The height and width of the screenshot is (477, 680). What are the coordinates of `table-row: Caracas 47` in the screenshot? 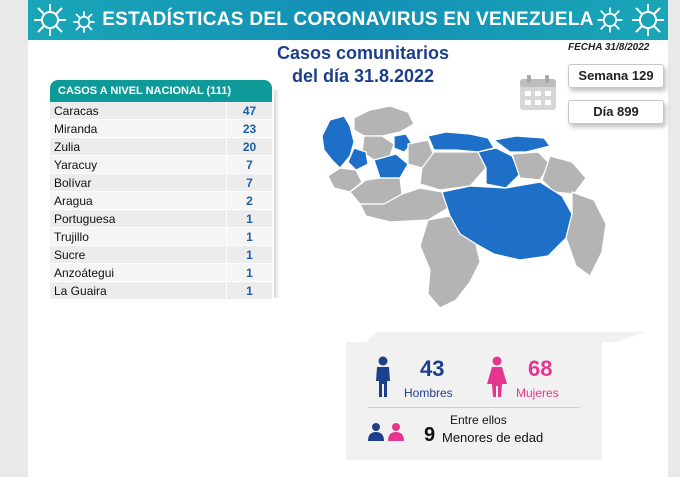 It's located at (161, 111).